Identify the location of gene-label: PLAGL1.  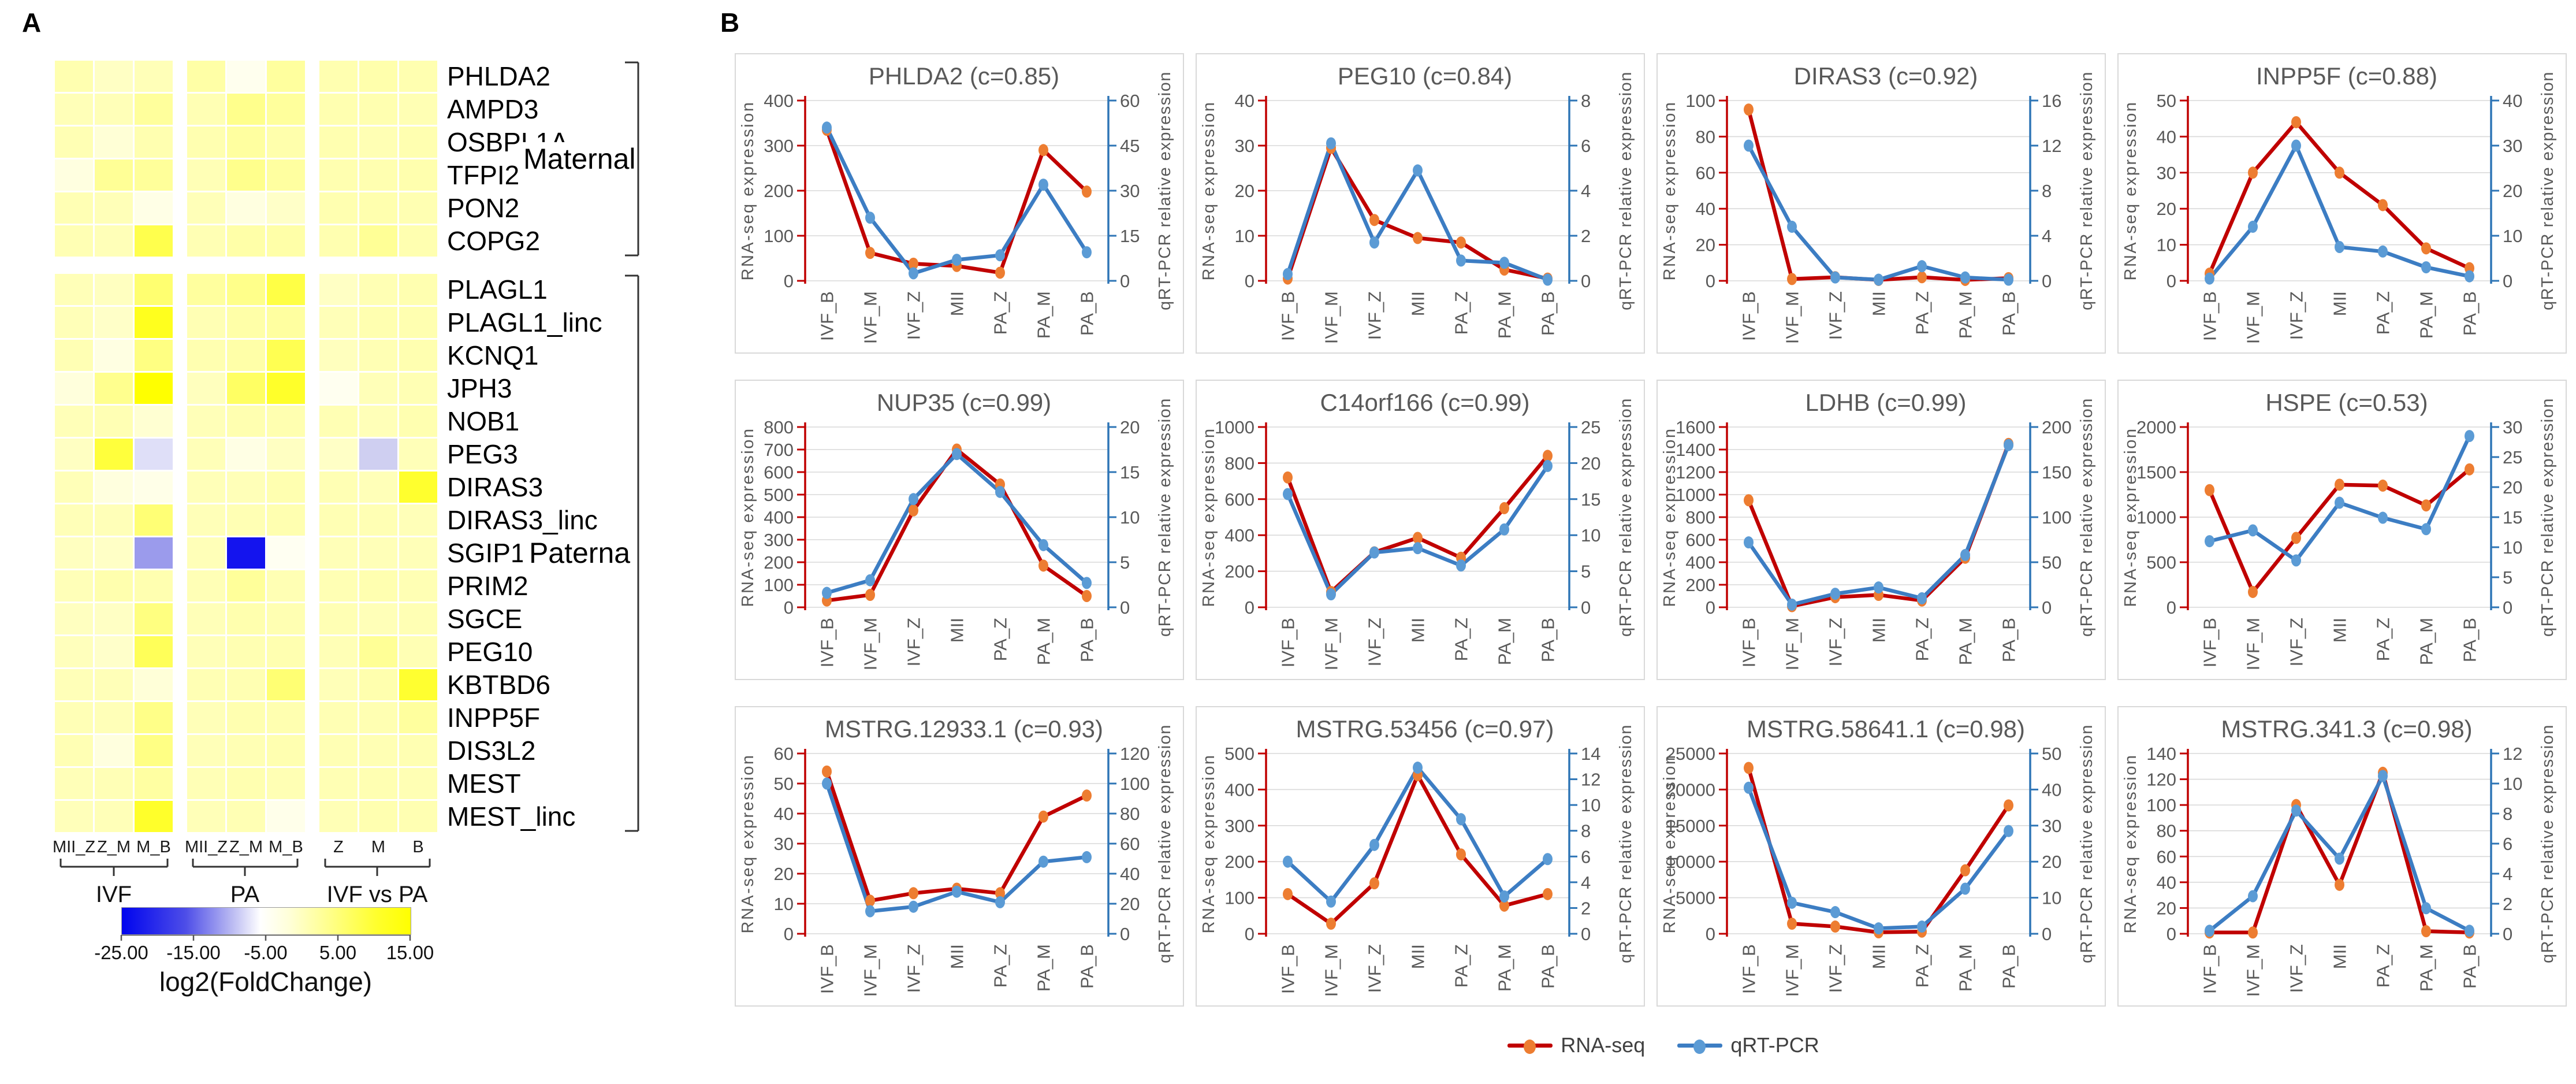
(498, 290).